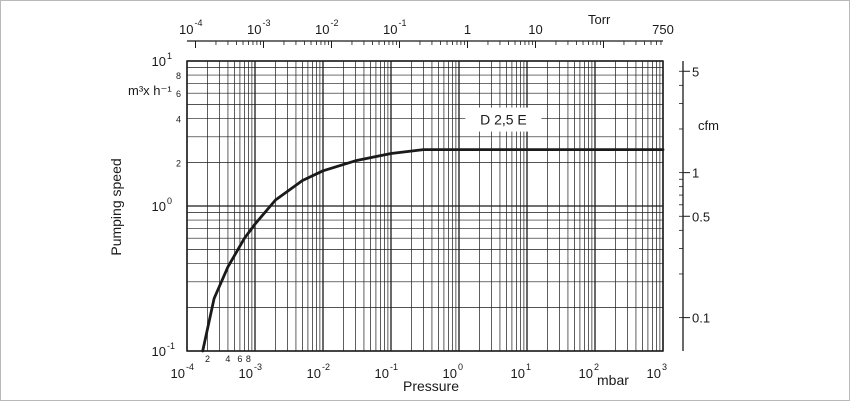  What do you see at coordinates (708, 125) in the screenshot?
I see `right-unit-label: cfm` at bounding box center [708, 125].